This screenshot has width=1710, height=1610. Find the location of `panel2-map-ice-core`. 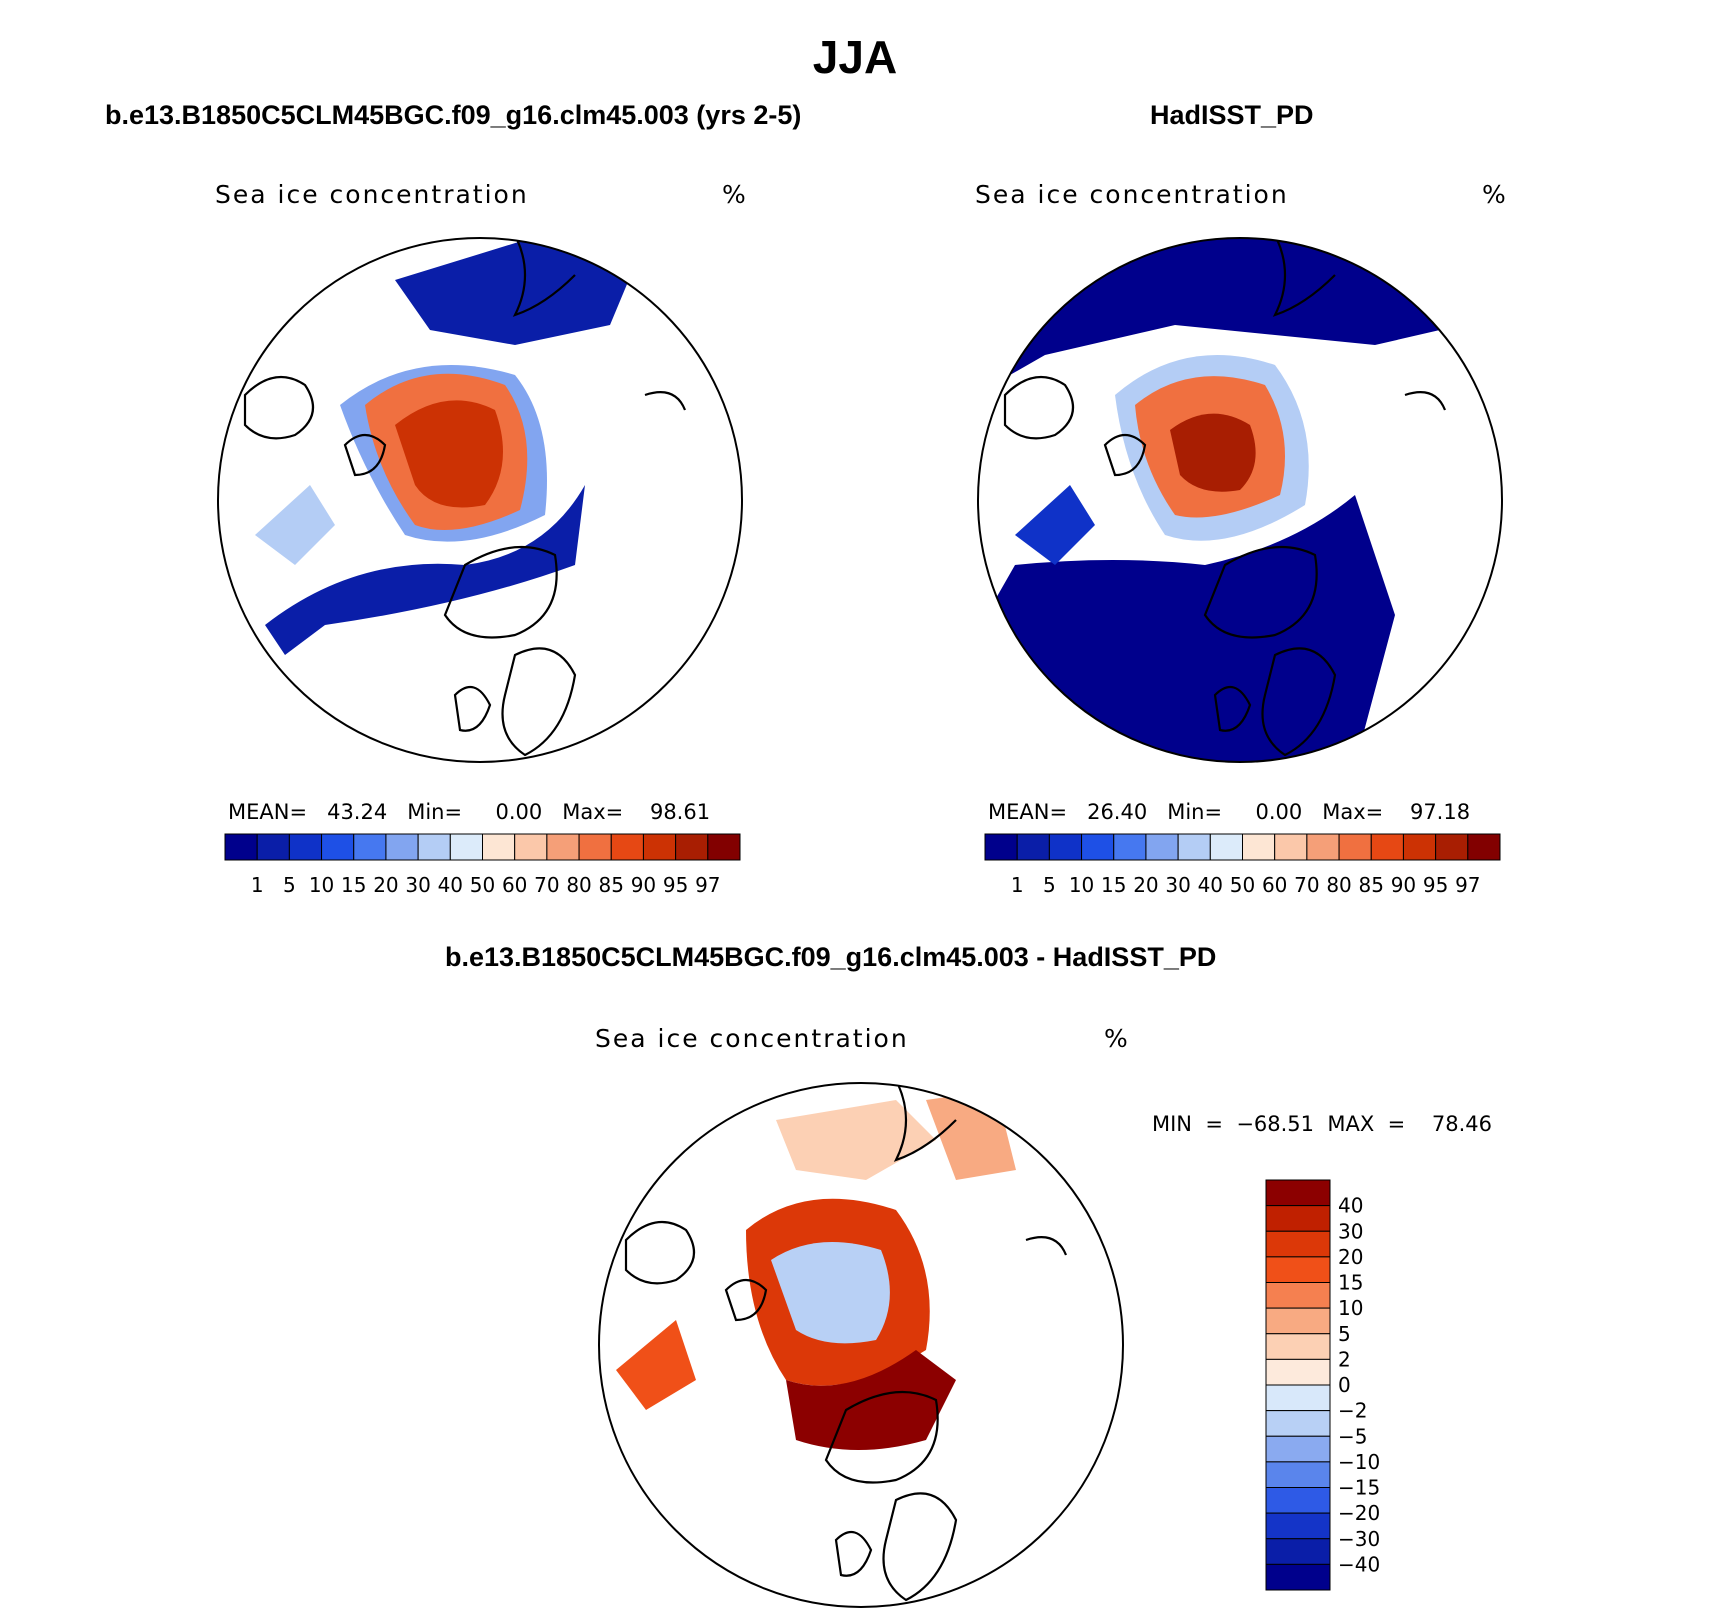

panel2-map-ice-core is located at coordinates (1213, 452).